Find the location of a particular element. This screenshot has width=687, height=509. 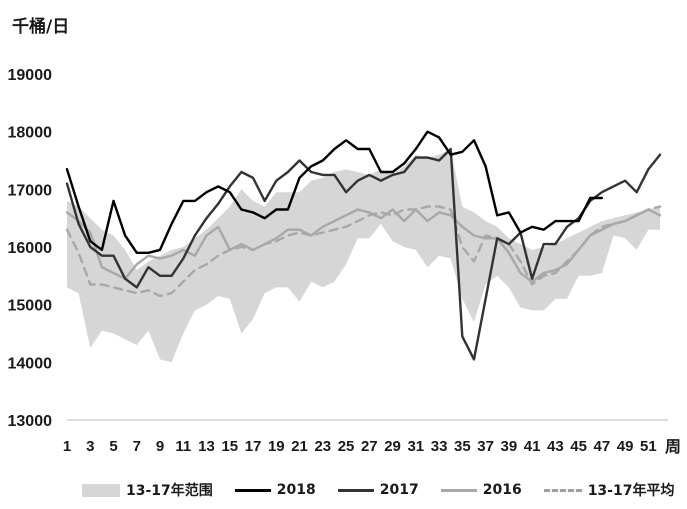

x-tick-label: 19 is located at coordinates (276, 446).